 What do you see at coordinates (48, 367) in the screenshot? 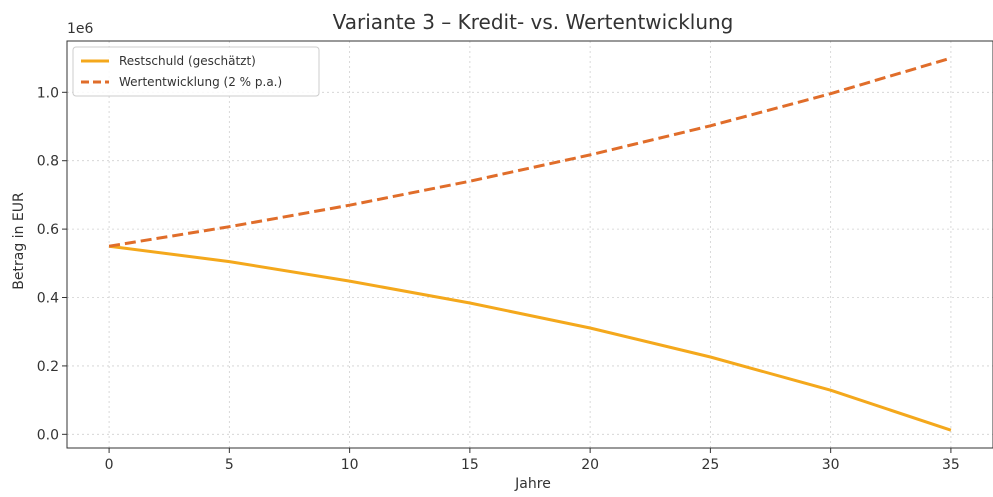
I see `y-tick-label: 0.2` at bounding box center [48, 367].